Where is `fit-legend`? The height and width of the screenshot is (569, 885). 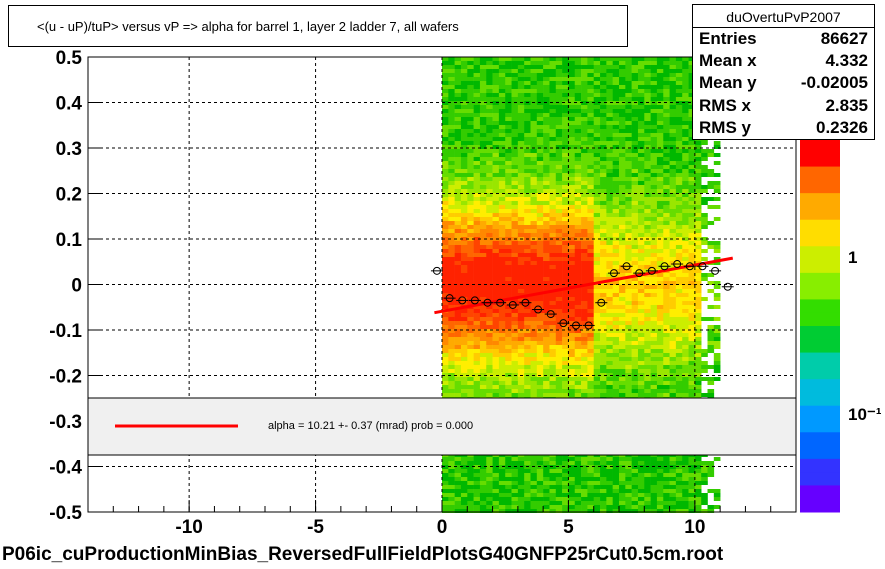
fit-legend is located at coordinates (442, 426).